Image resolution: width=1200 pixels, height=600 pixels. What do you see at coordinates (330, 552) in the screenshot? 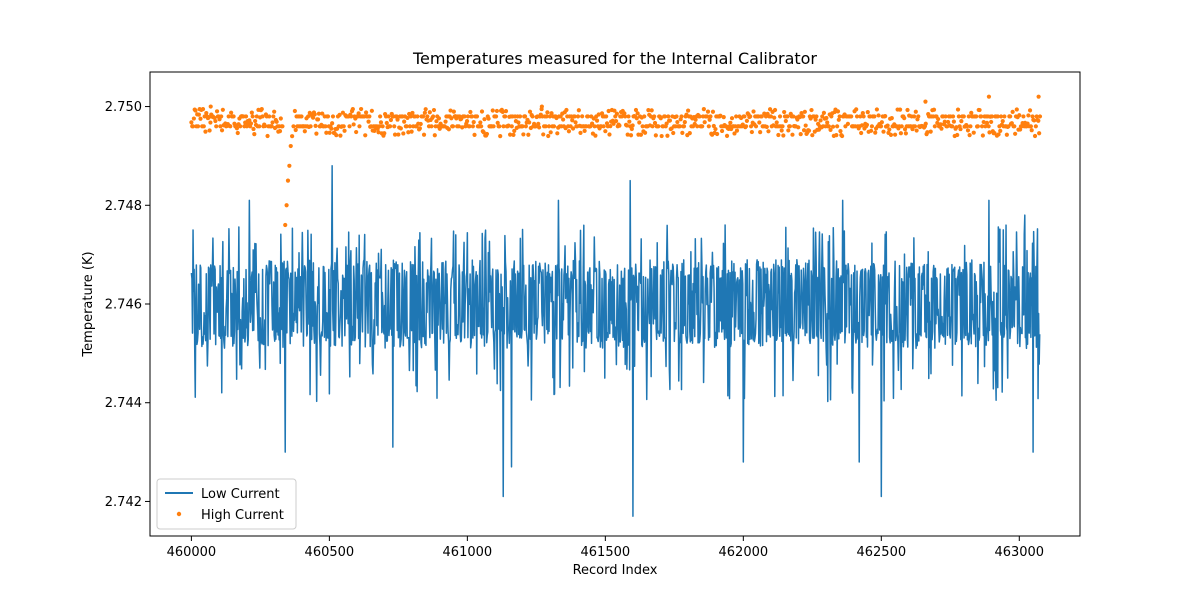
I see `x-tick-label: 460500` at bounding box center [330, 552].